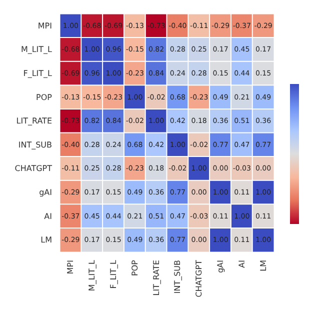  Describe the element at coordinates (199, 279) in the screenshot. I see `x-tick-label: CHATGPT` at that location.